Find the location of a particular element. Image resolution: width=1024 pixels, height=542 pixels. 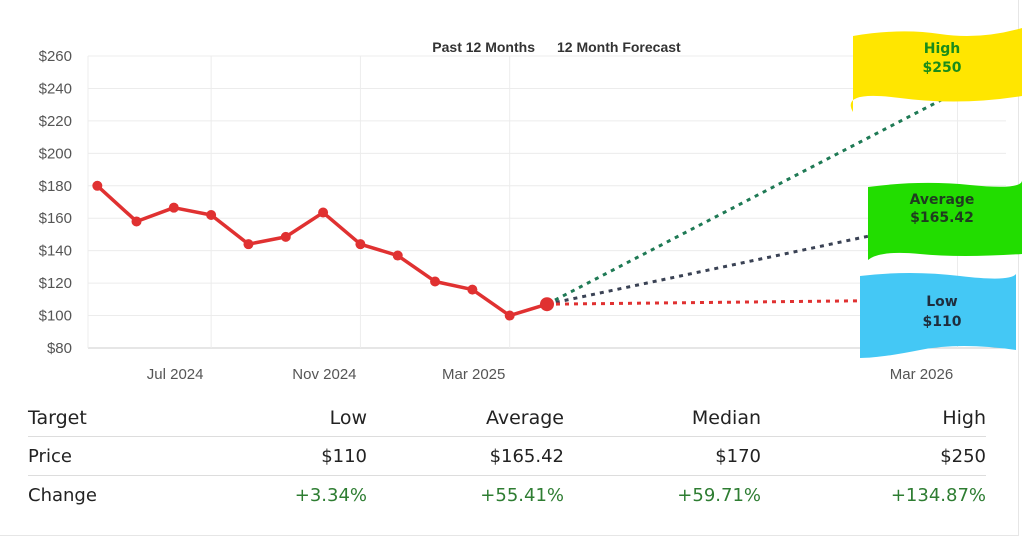

y-tick-label: $260 is located at coordinates (55, 56).